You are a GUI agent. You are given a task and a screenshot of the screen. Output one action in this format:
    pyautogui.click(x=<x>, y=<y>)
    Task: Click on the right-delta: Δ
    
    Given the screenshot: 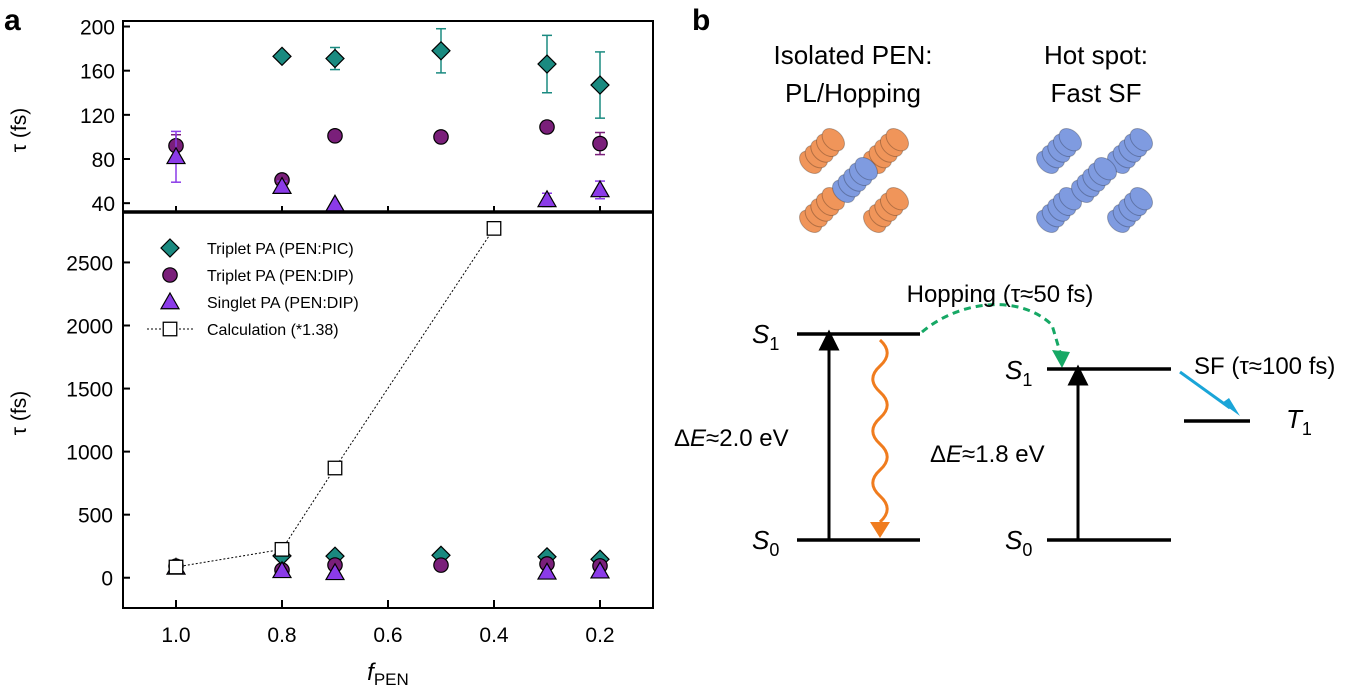 What is the action you would take?
    pyautogui.click(x=938, y=454)
    